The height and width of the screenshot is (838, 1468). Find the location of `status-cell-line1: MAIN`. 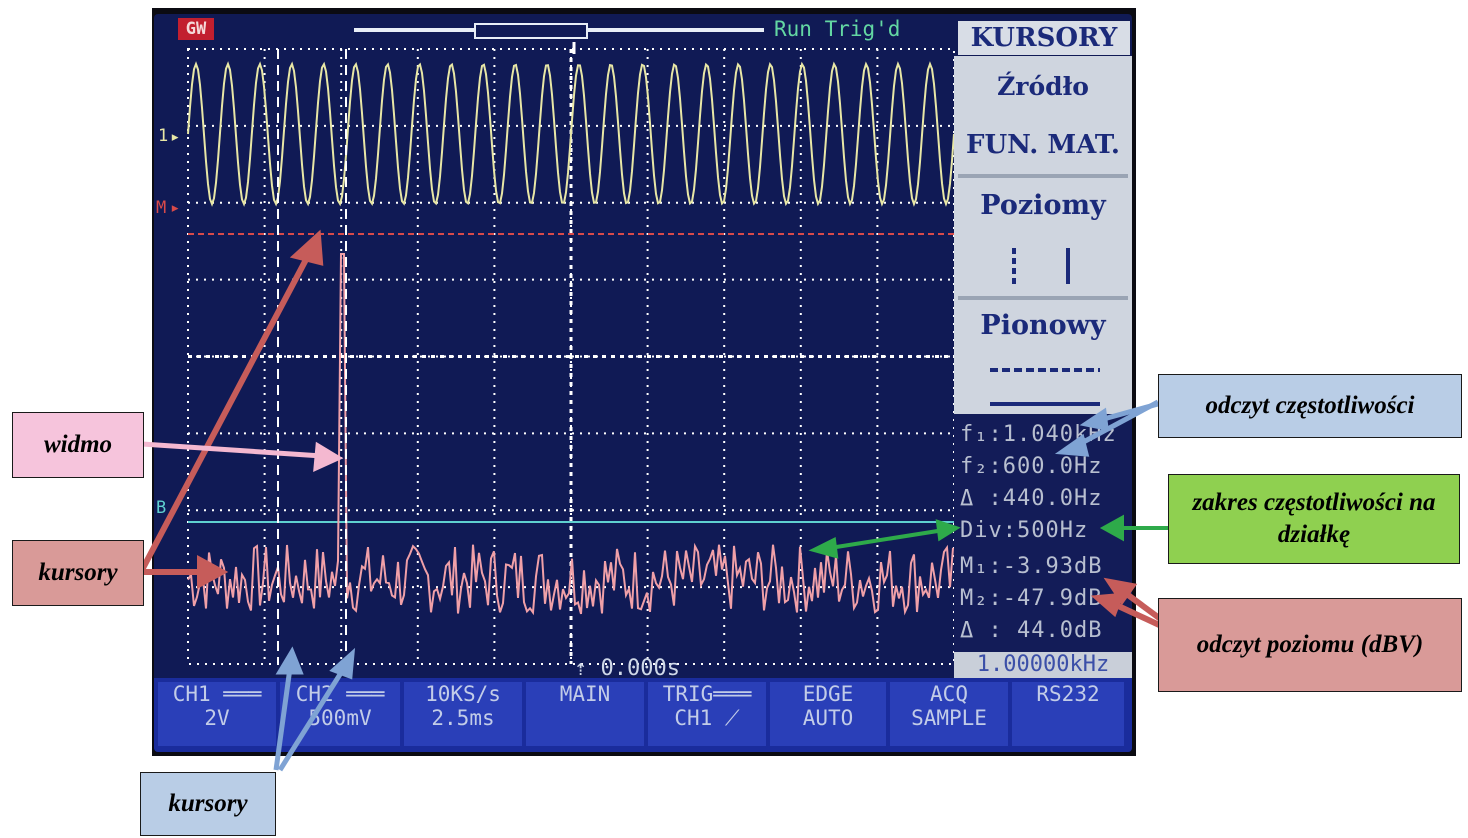

status-cell-line1: MAIN is located at coordinates (585, 694).